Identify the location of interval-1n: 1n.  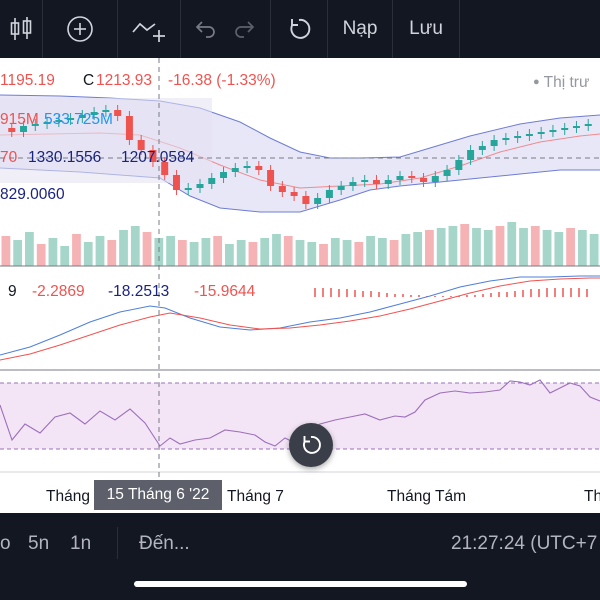
(81, 543).